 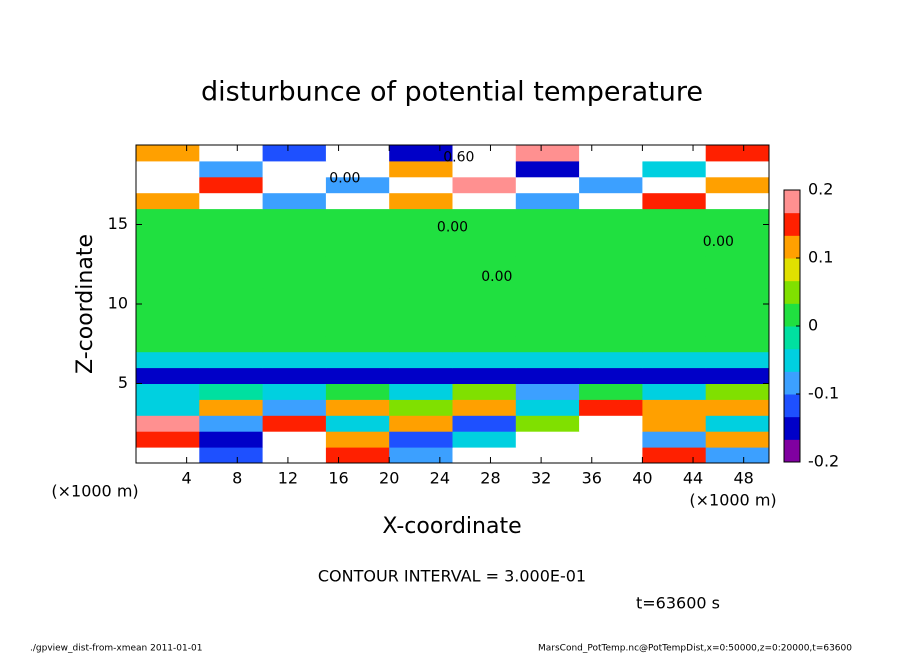 I want to click on chart-title: disturbunce of potential temperature, so click(x=452, y=92).